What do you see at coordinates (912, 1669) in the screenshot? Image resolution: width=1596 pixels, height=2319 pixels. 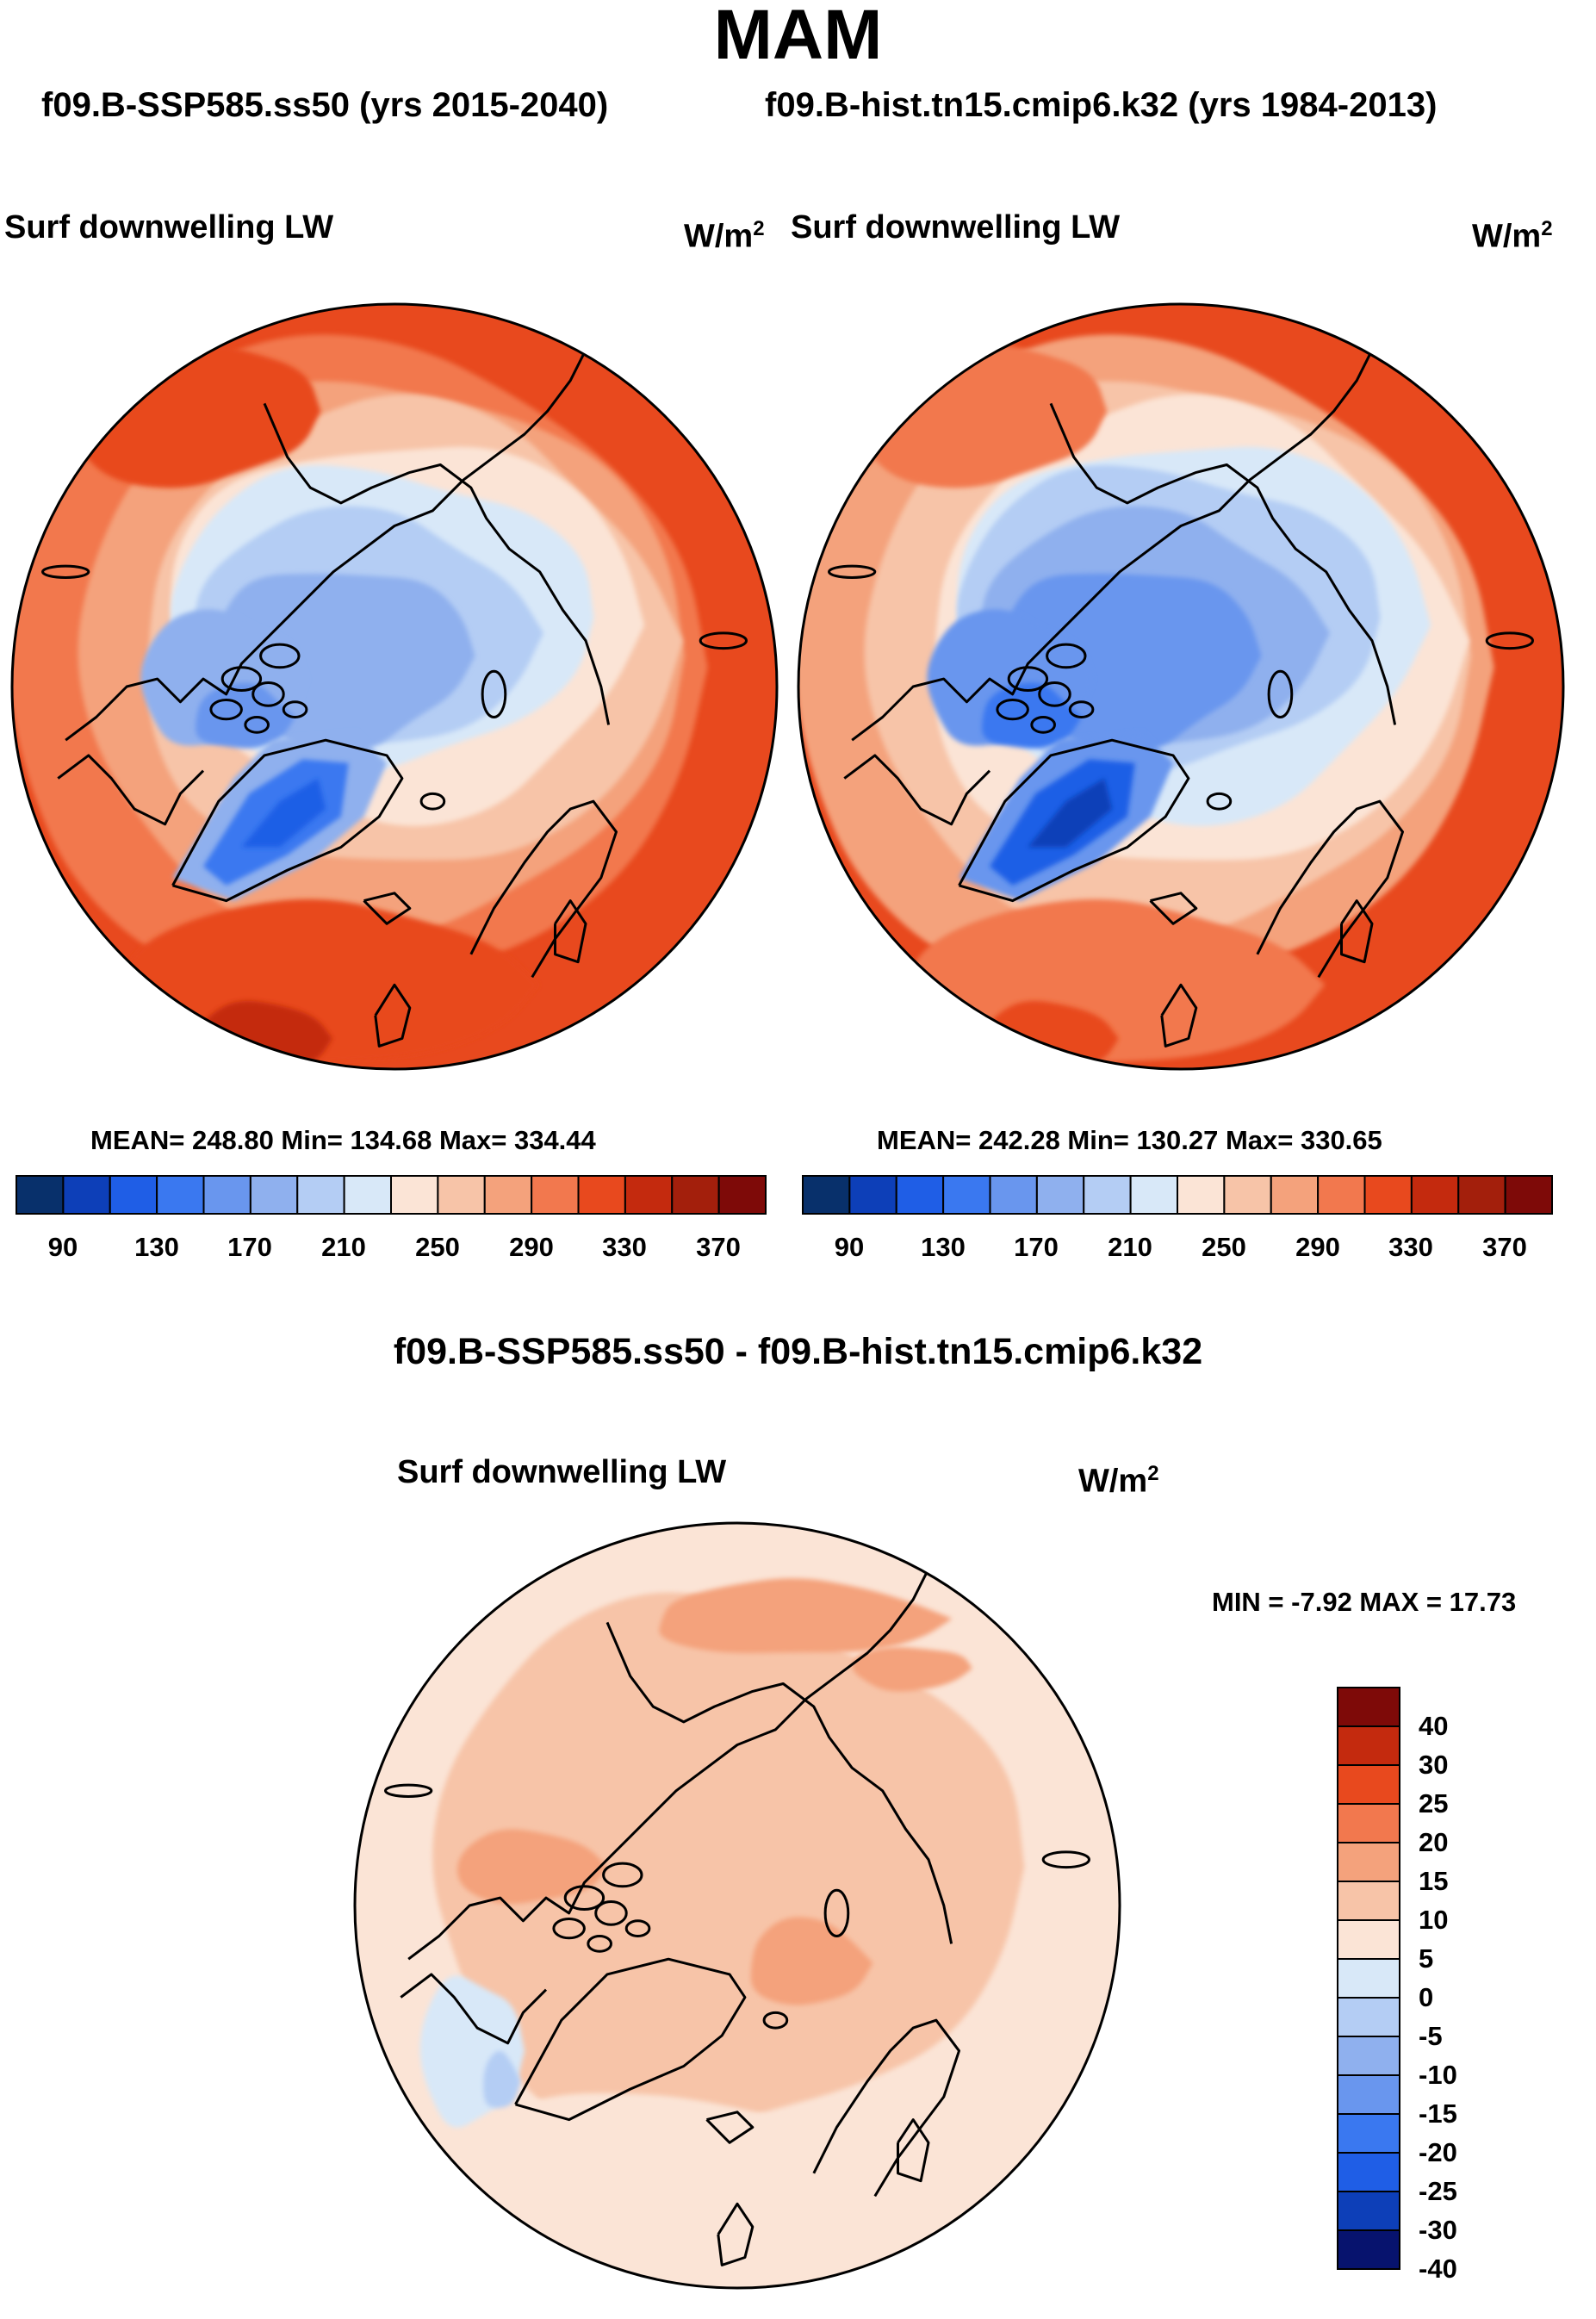 I see `diff-field-okhotsk` at bounding box center [912, 1669].